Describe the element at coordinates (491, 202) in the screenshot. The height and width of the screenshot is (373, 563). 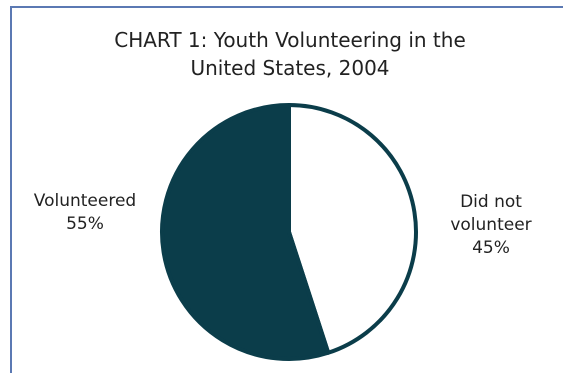
I see `slice-label-did-not-volunteer-line-1: Did not` at that location.